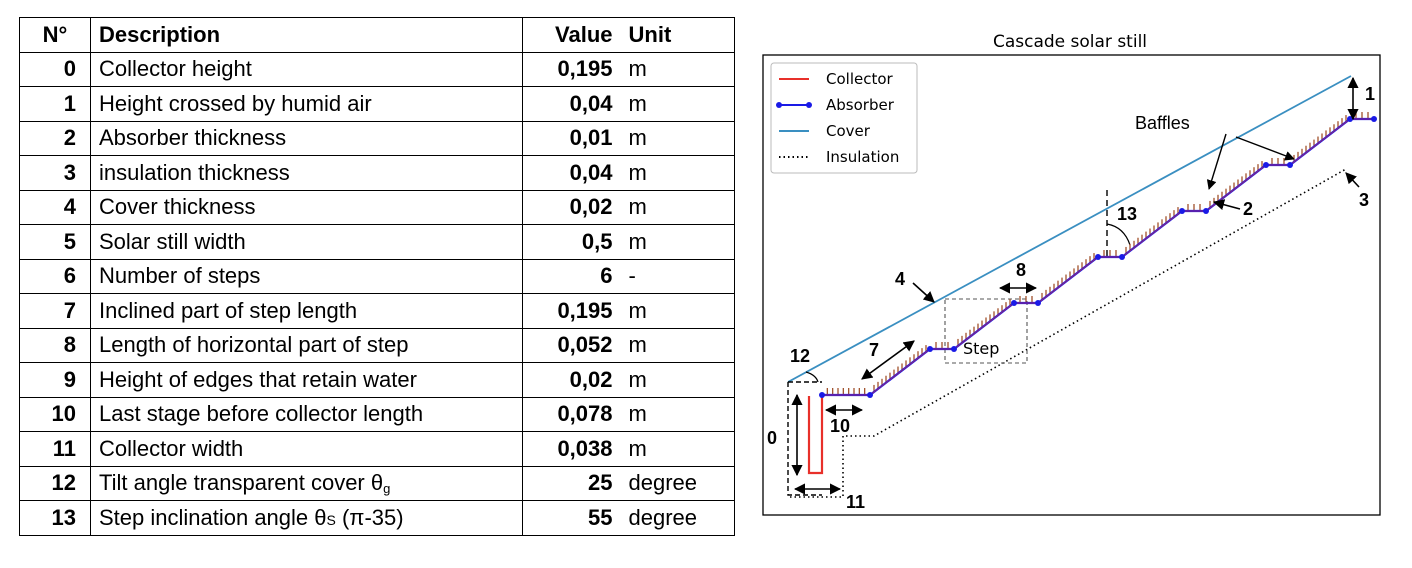  I want to click on label-11: 11, so click(855, 502).